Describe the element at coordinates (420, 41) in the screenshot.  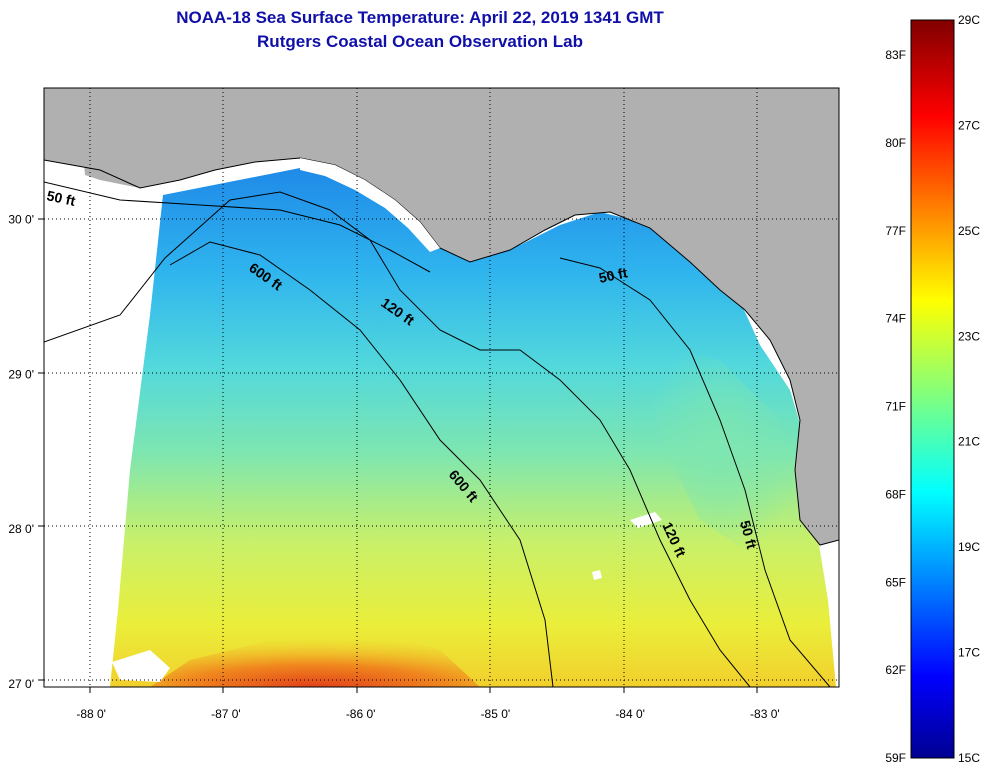
I see `title-line-2: Rutgers Coastal Ocean Observation Lab` at that location.